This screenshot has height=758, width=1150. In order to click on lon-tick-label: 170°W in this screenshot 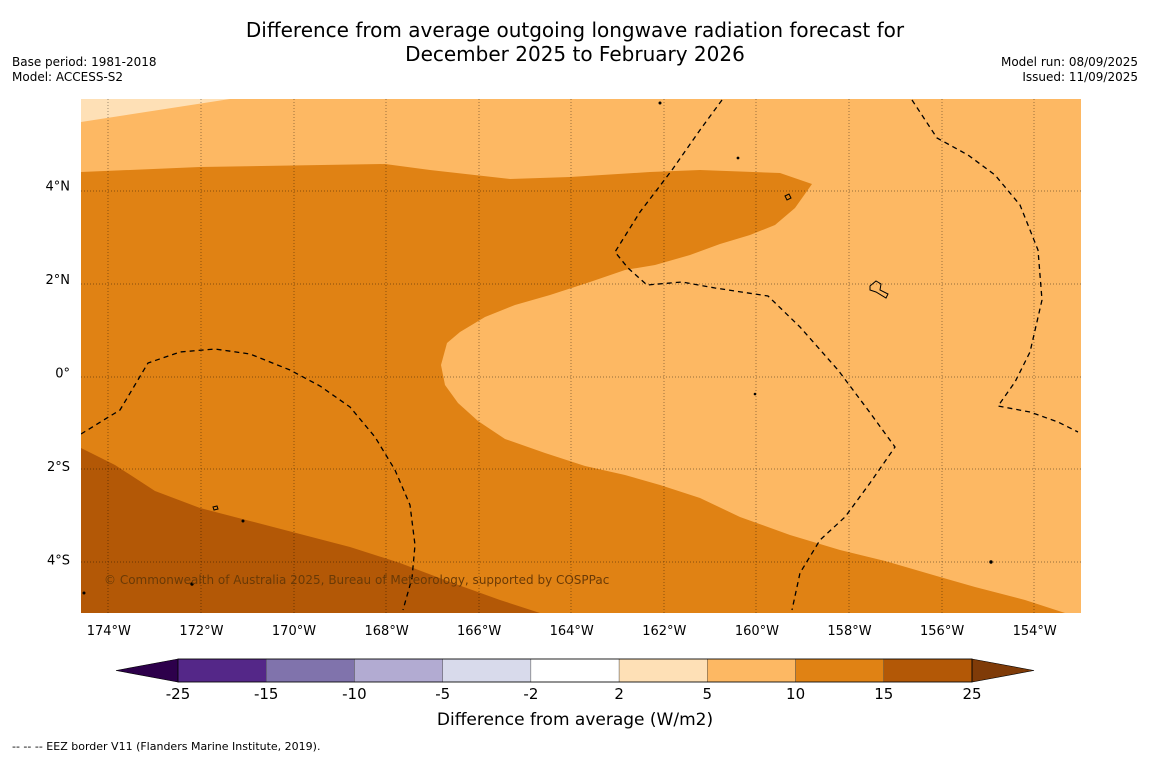, I will do `click(294, 631)`.